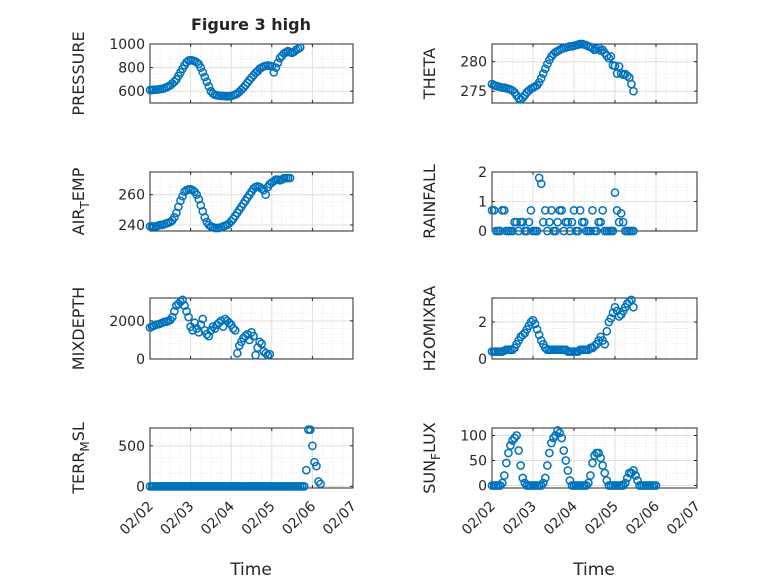 The width and height of the screenshot is (778, 587). Describe the element at coordinates (482, 232) in the screenshot. I see `rainfall-y-tick-label: 0` at that location.